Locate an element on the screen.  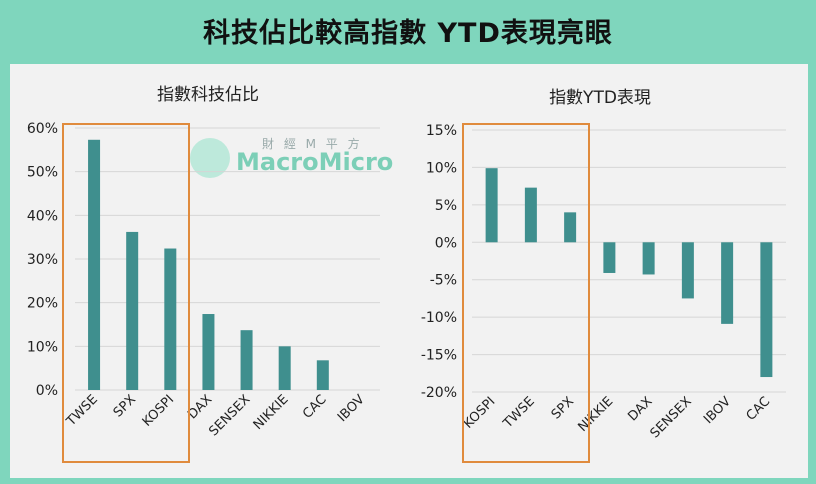
chart-title: 指數YTD表現 is located at coordinates (600, 98).